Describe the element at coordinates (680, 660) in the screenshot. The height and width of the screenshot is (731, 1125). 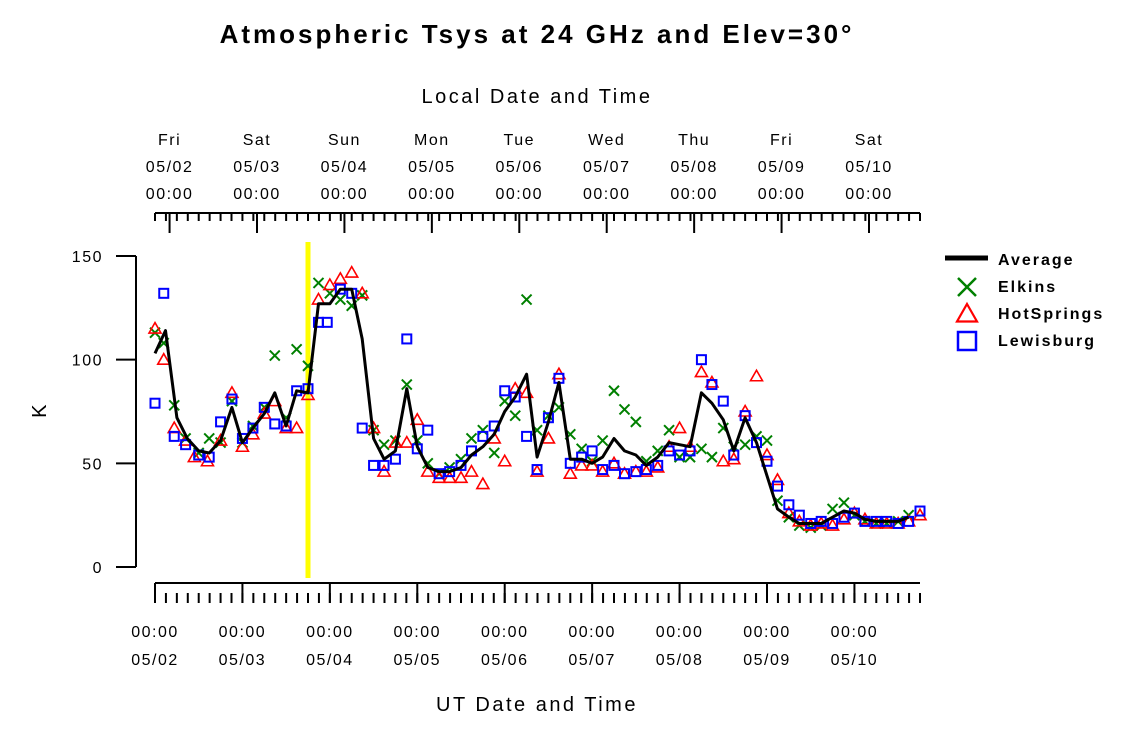
I see `bottom-tick-date: 05/08` at that location.